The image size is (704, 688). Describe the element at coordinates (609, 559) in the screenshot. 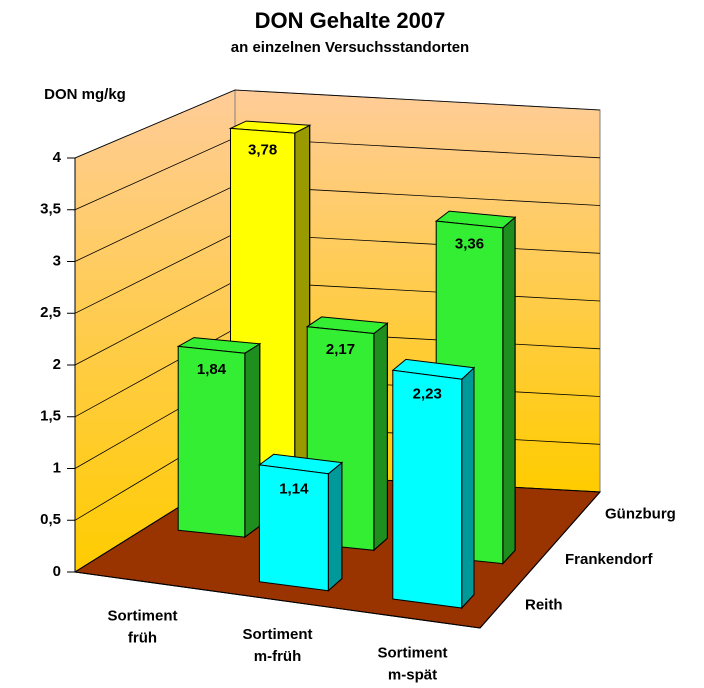

I see `legend-label: Frankendorf` at that location.